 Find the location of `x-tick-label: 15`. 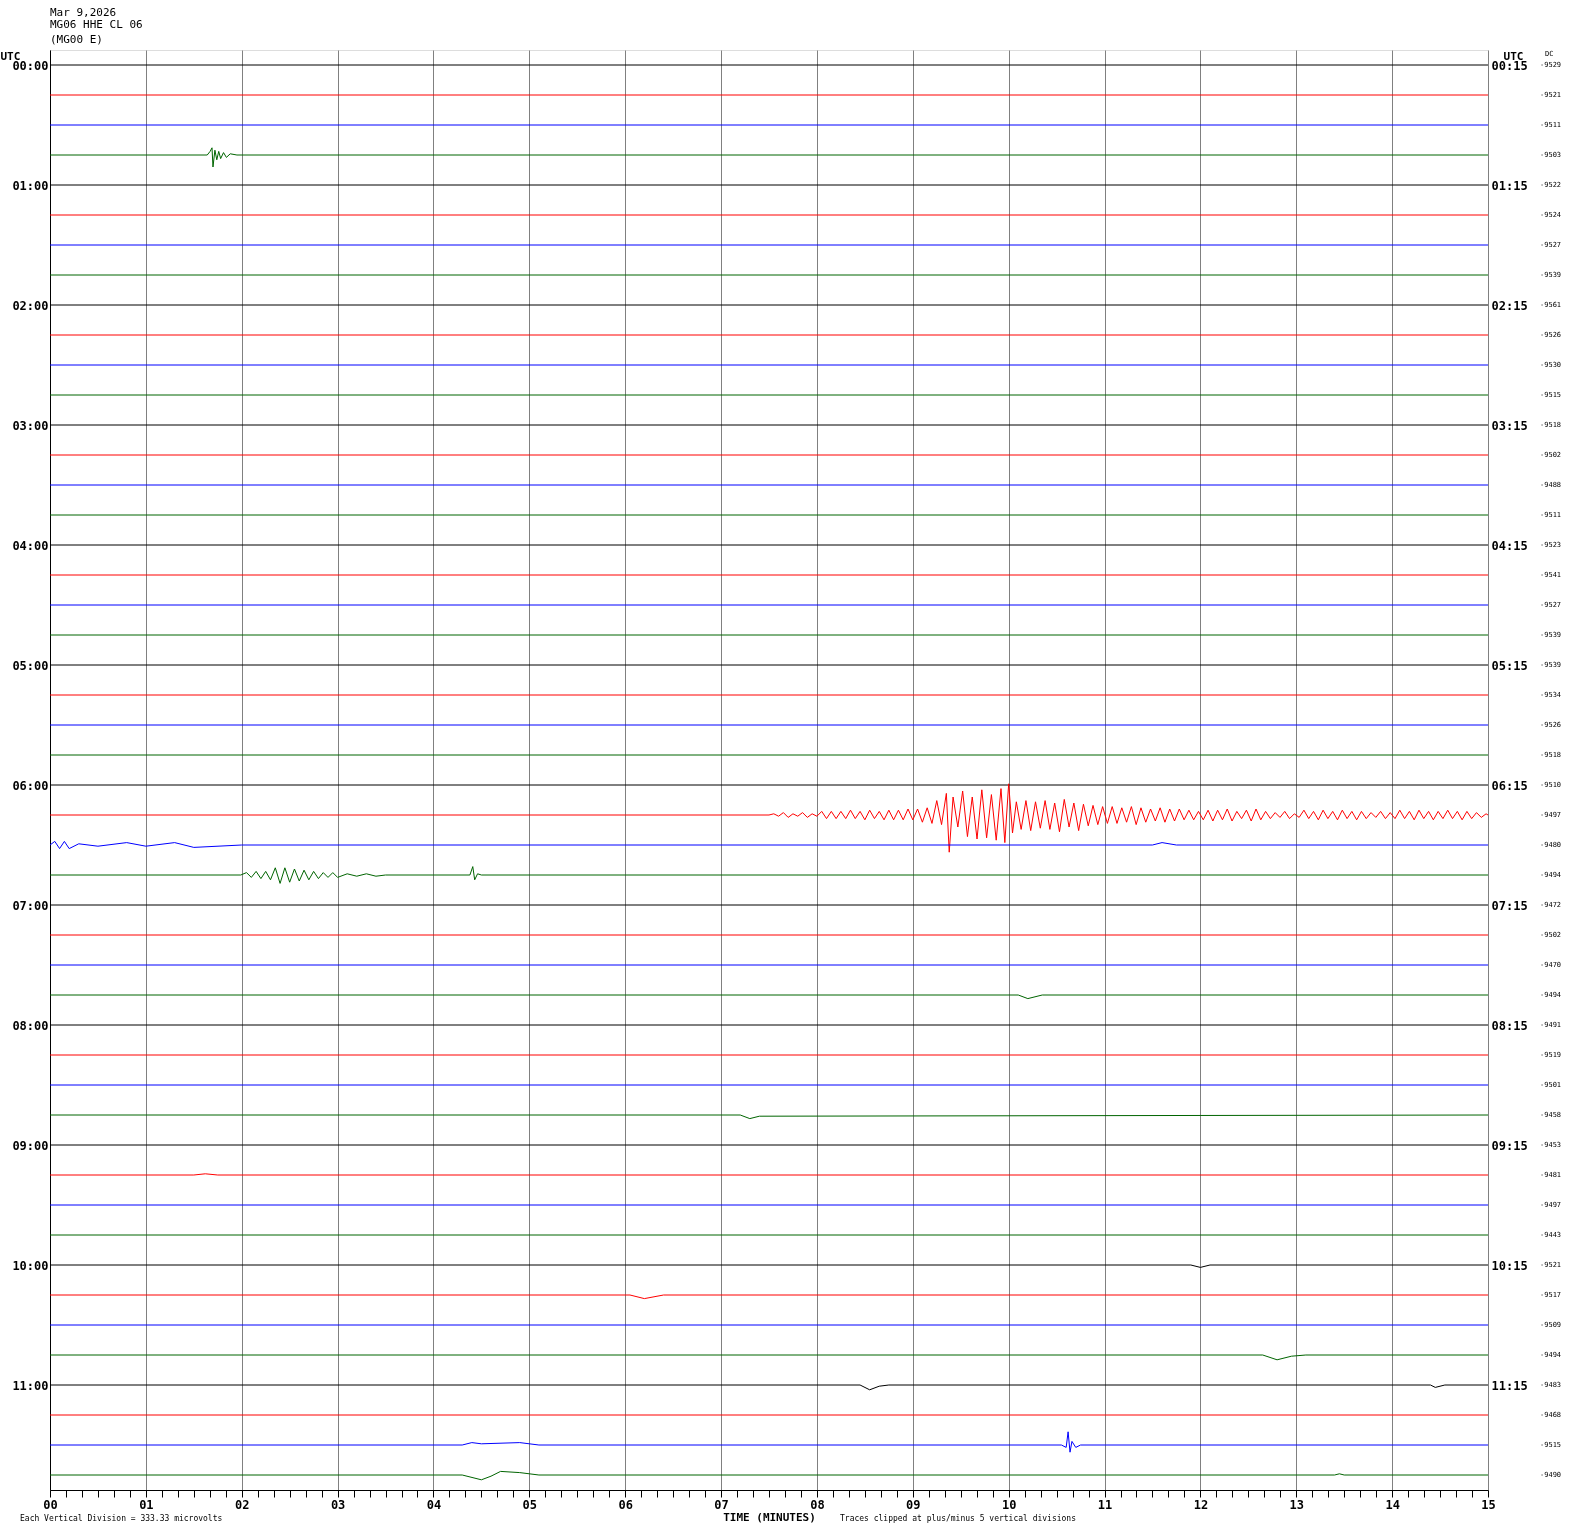

x-tick-label: 15 is located at coordinates (1488, 1504).